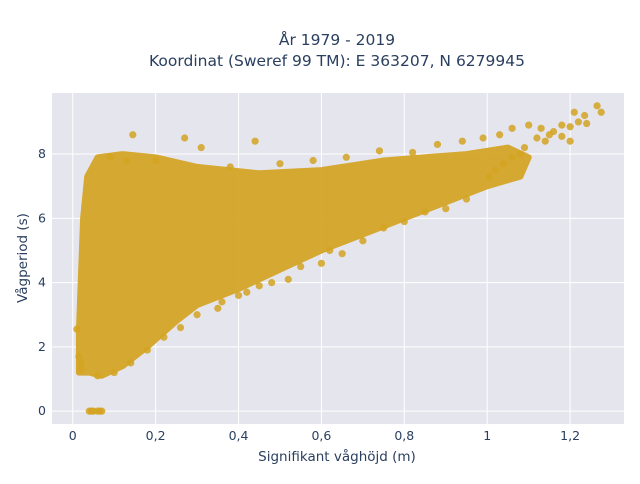  Describe the element at coordinates (337, 39) in the screenshot. I see `chart-title-line-1: År 1979 - 2019` at that location.